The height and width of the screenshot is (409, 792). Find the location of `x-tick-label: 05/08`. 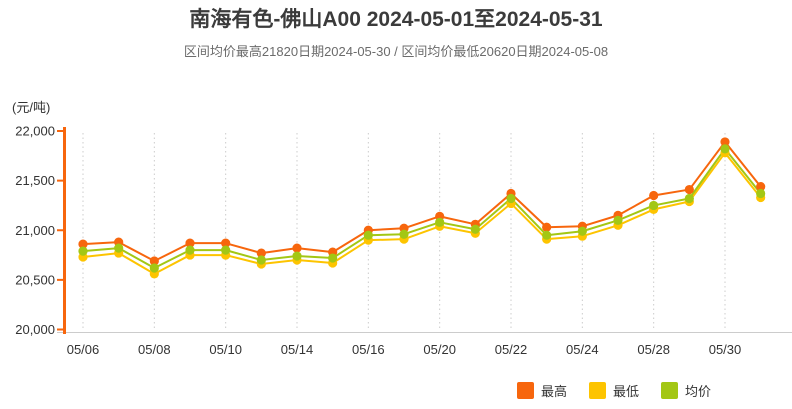

x-tick-label: 05/08 is located at coordinates (154, 349).